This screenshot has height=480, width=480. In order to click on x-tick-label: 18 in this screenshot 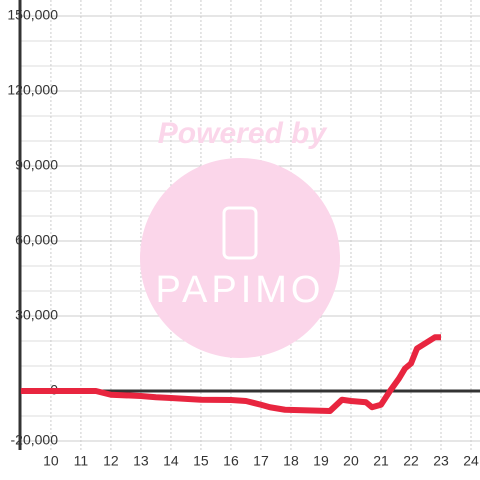, I will do `click(291, 461)`.